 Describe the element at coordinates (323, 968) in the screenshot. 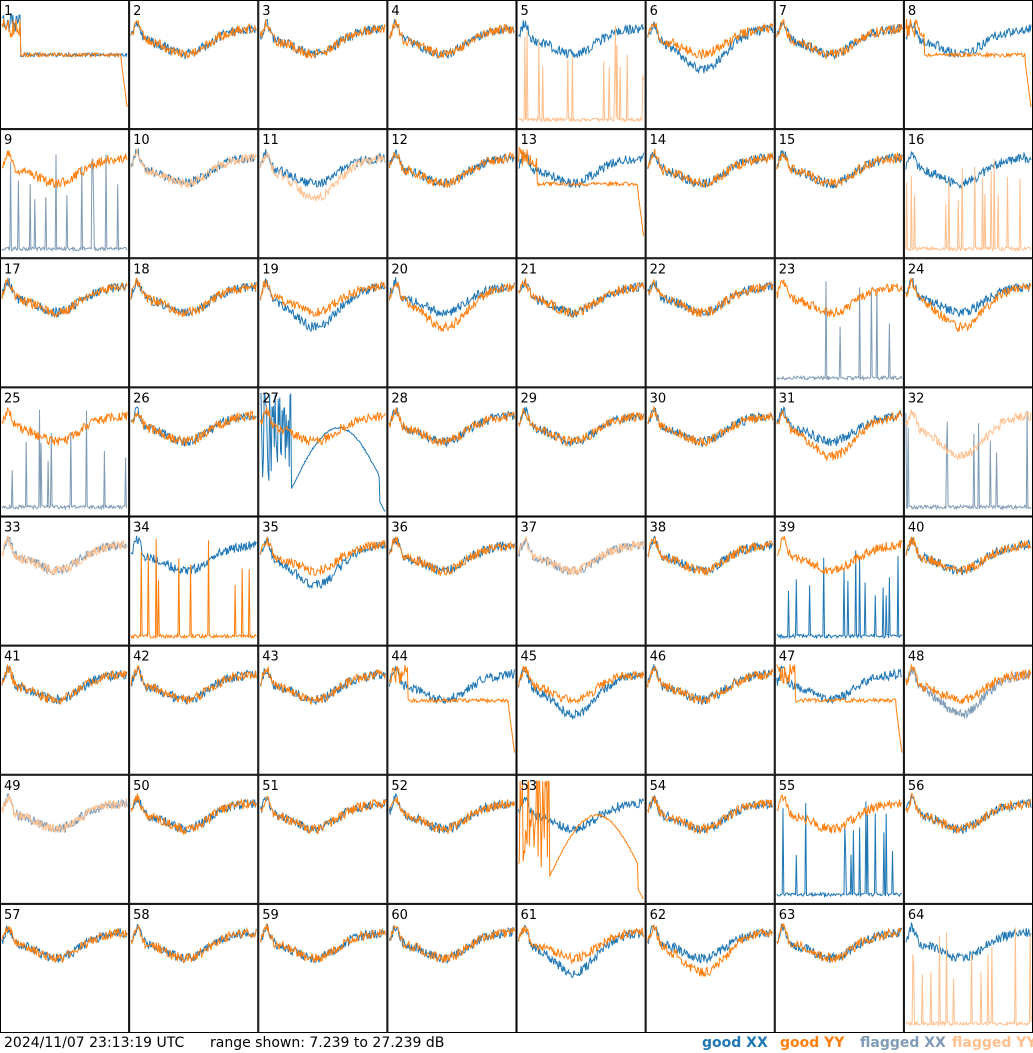

I see `panel-59: 59` at that location.